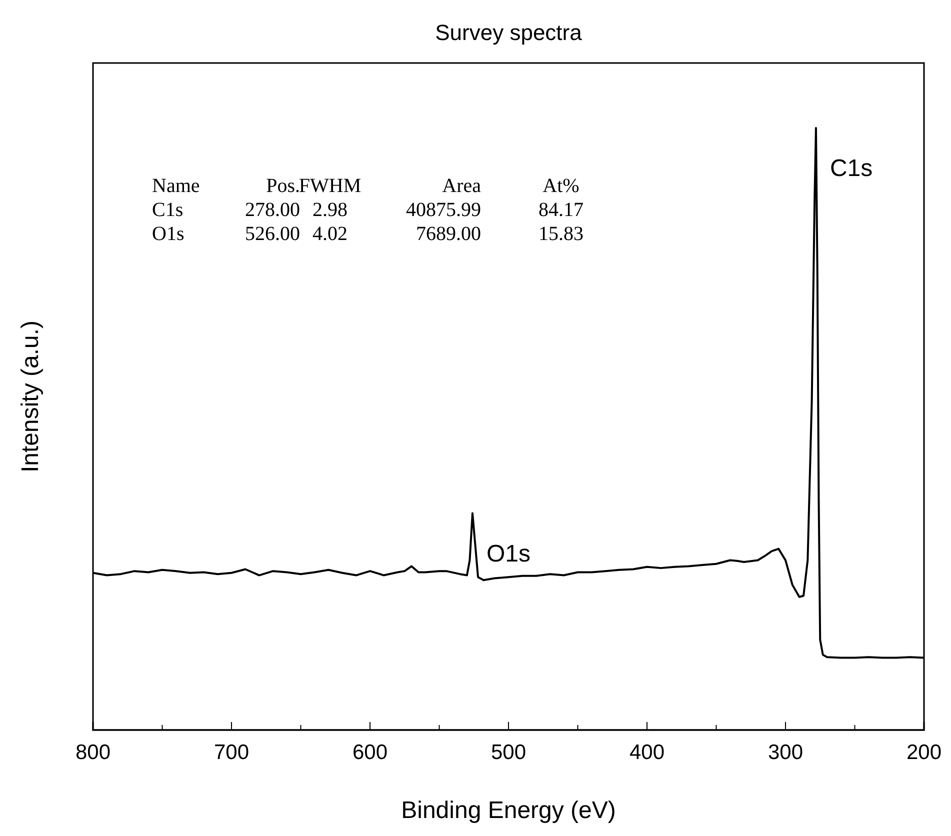 The height and width of the screenshot is (836, 951). What do you see at coordinates (561, 210) in the screenshot?
I see `annotation: 84.17` at bounding box center [561, 210].